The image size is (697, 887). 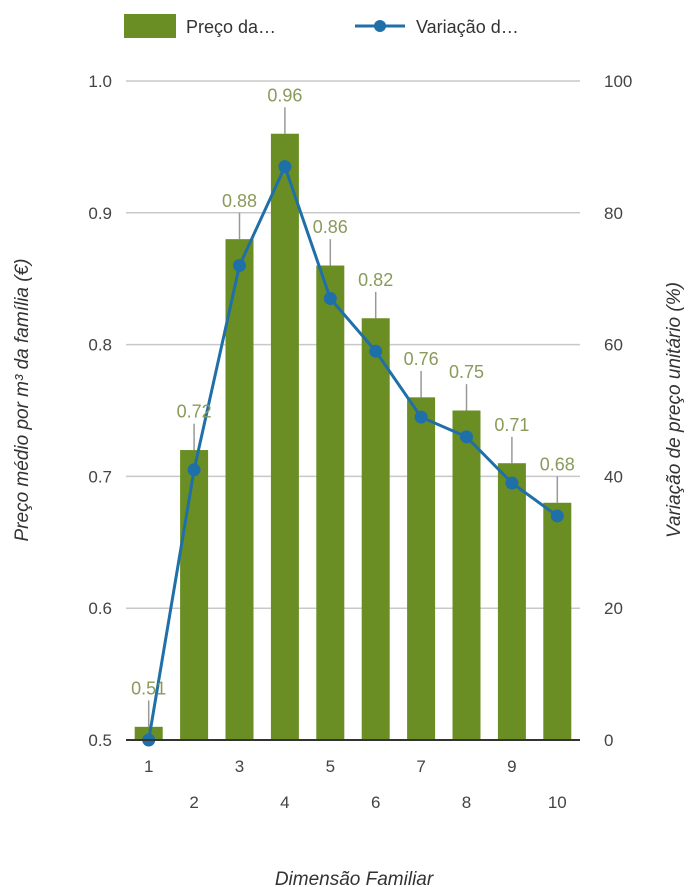 I want to click on x-tick-label: 7, so click(x=420, y=766).